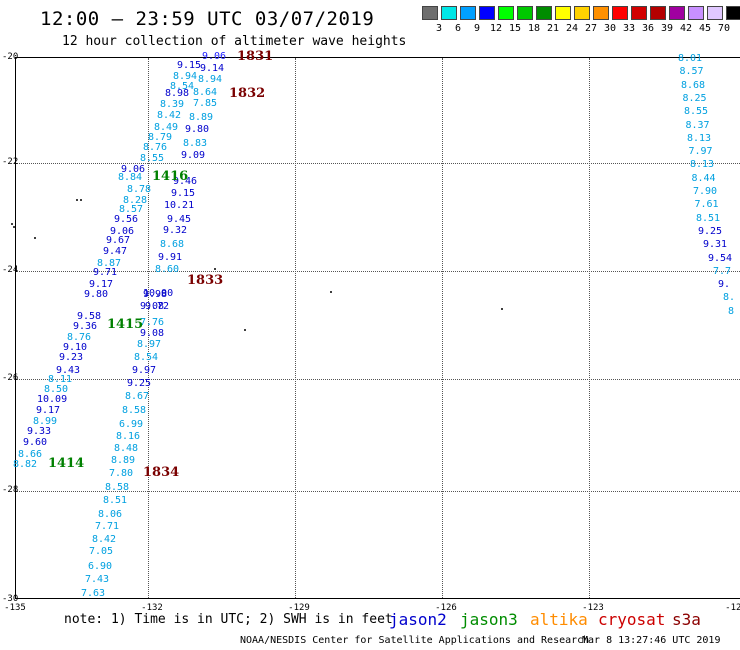  I want to click on wave-height-label: 8.98, so click(177, 93).